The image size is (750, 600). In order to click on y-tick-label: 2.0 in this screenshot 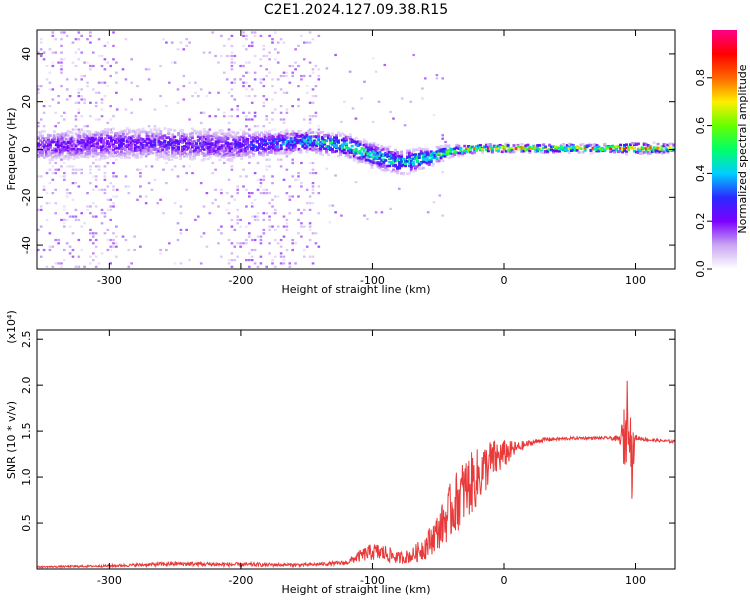, I will do `click(26, 385)`.